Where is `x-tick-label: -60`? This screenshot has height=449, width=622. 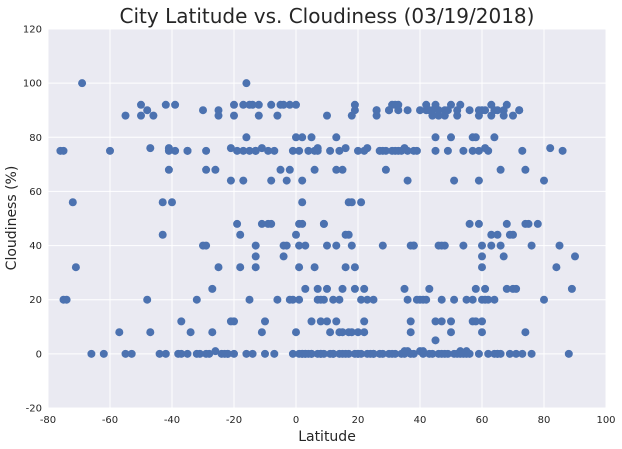 x-tick-label: -60 is located at coordinates (110, 420).